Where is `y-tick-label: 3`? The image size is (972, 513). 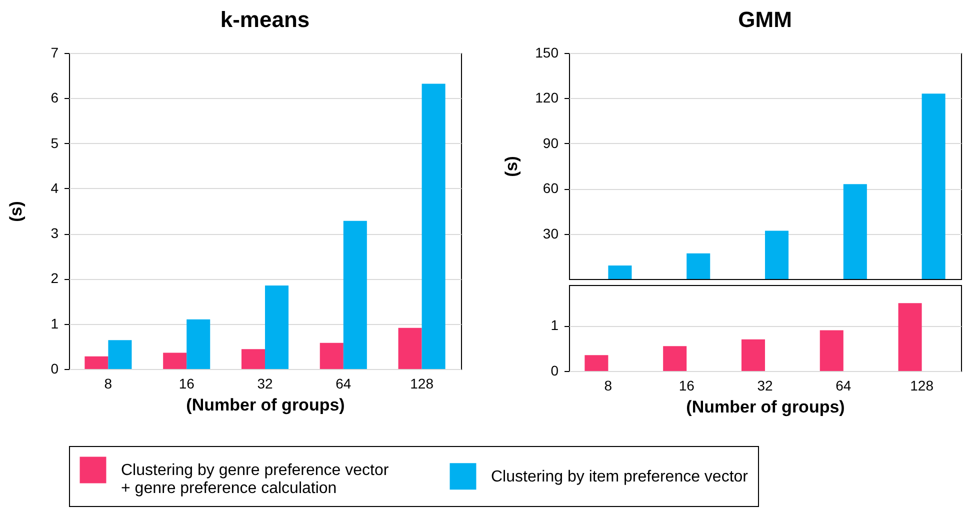 y-tick-label: 3 is located at coordinates (54, 233).